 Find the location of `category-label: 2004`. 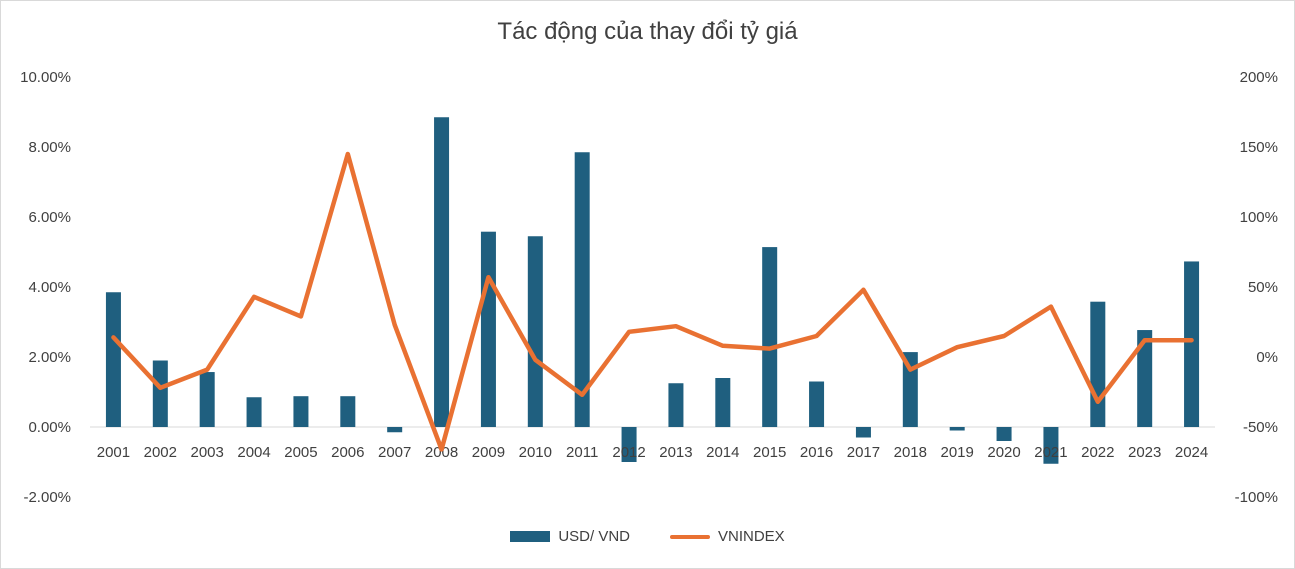

category-label: 2004 is located at coordinates (253, 452).